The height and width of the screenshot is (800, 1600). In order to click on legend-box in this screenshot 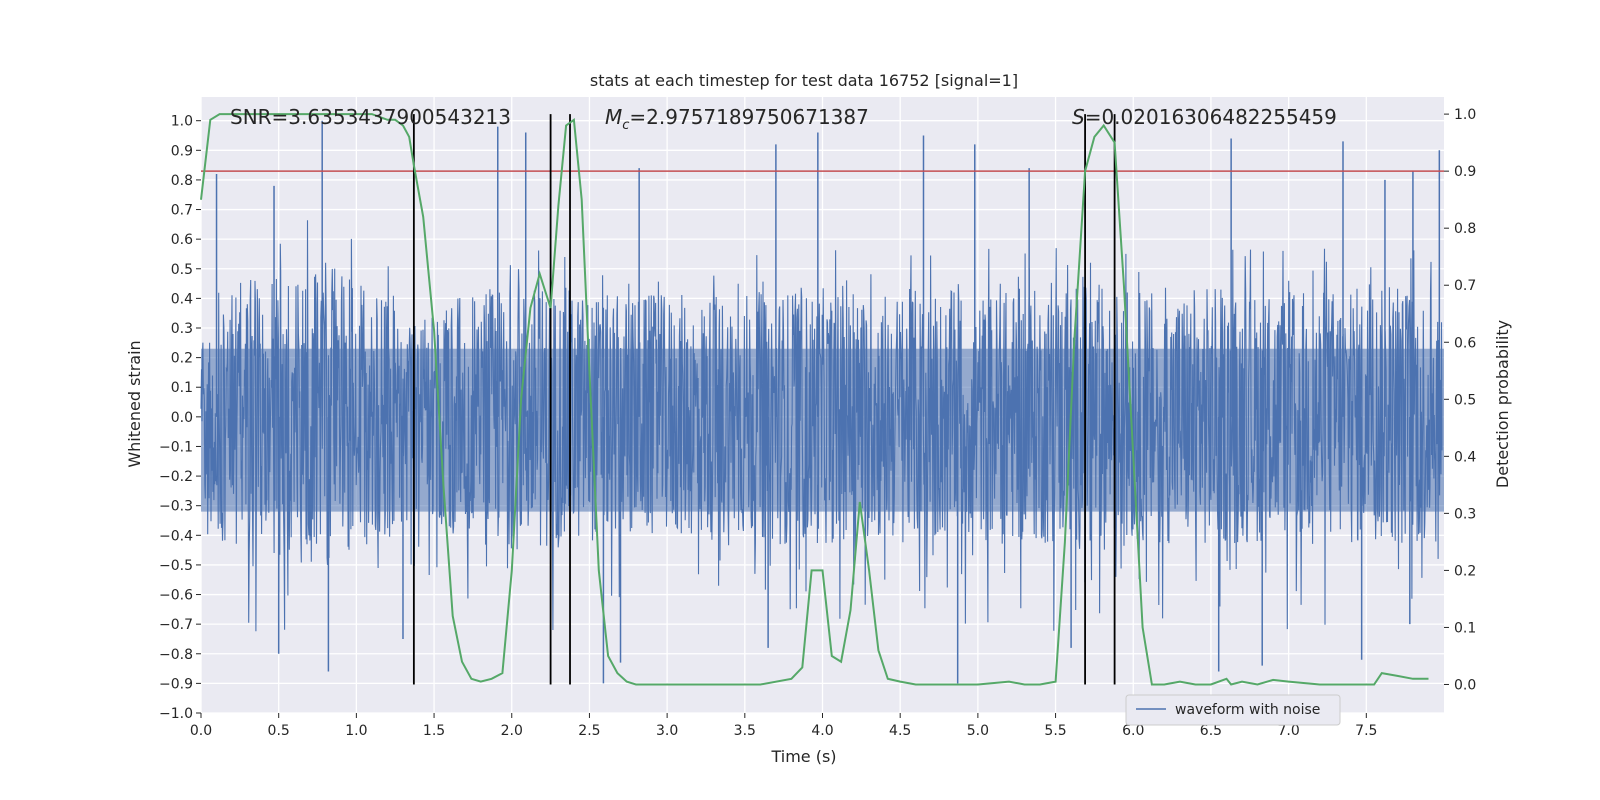, I will do `click(1233, 710)`.